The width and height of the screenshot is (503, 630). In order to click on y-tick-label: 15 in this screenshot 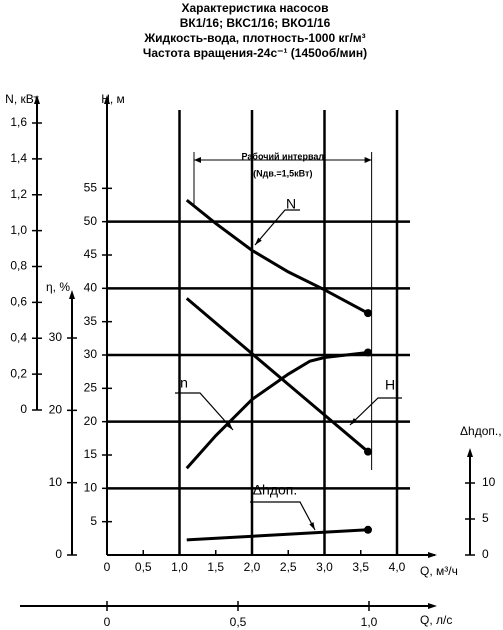, I will do `click(91, 454)`.